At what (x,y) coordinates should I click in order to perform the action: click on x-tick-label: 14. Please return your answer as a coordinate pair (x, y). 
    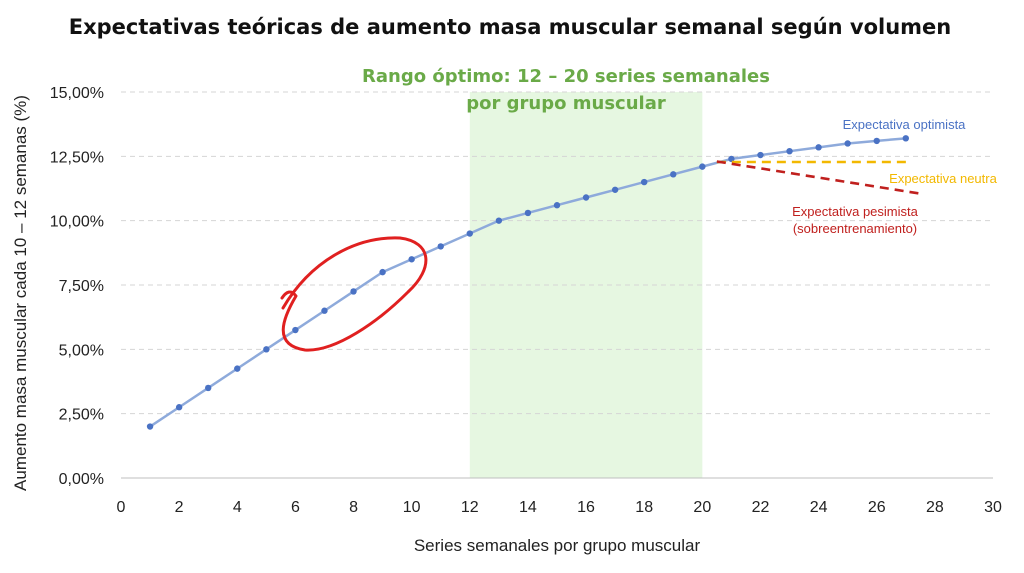
    Looking at the image, I should click on (528, 507).